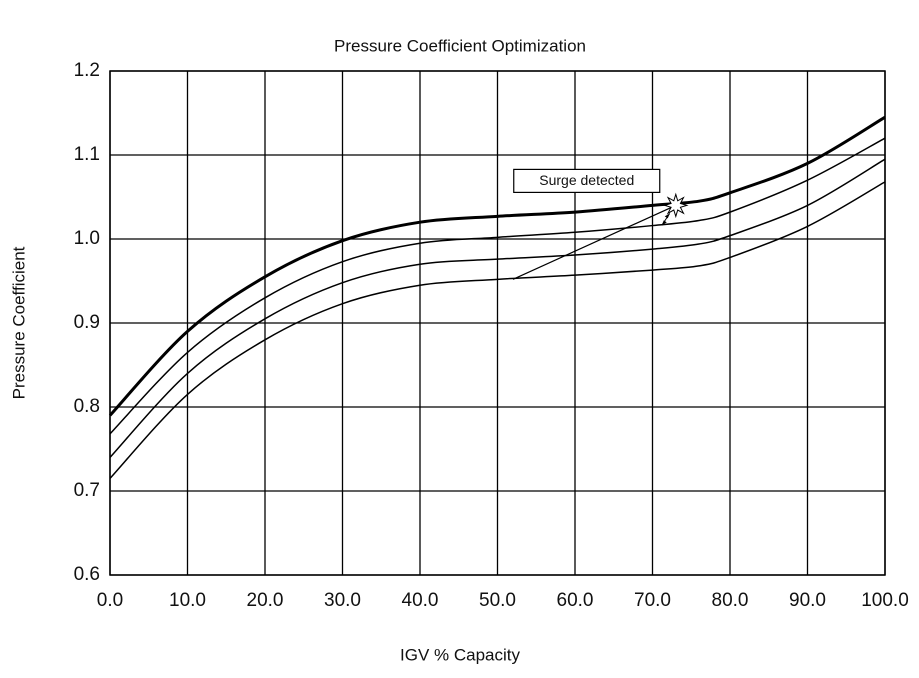  Describe the element at coordinates (187, 600) in the screenshot. I see `x-tick-label: 10.0` at that location.